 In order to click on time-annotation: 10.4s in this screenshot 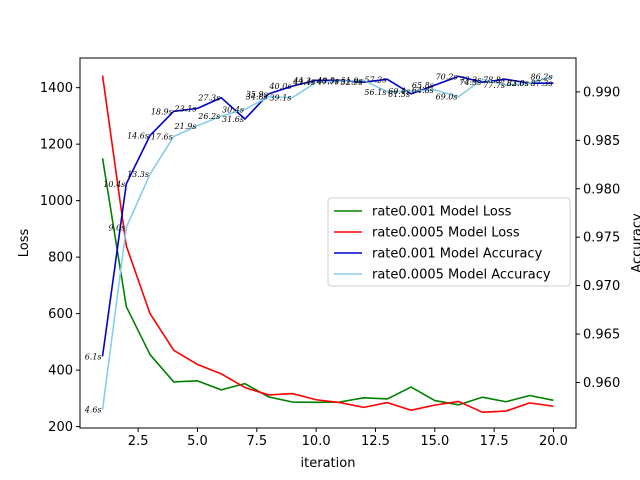, I will do `click(114, 184)`.